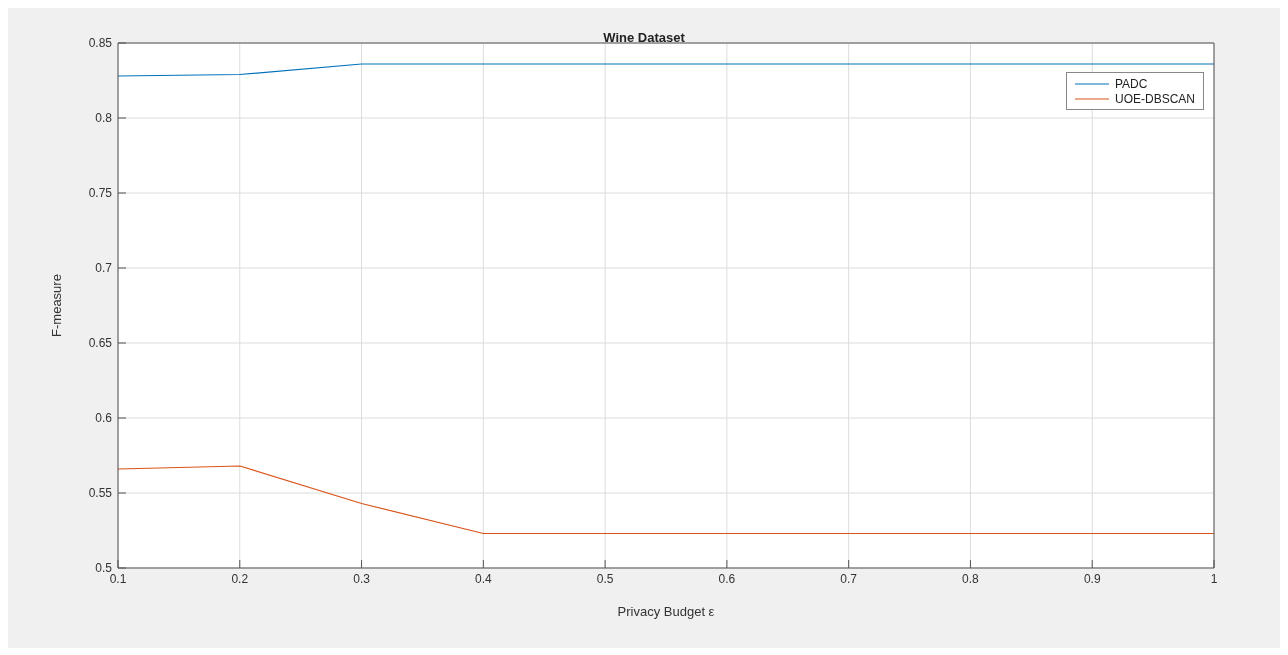 This screenshot has height=655, width=1288. Describe the element at coordinates (1214, 578) in the screenshot. I see `x-tick-label: 1` at that location.